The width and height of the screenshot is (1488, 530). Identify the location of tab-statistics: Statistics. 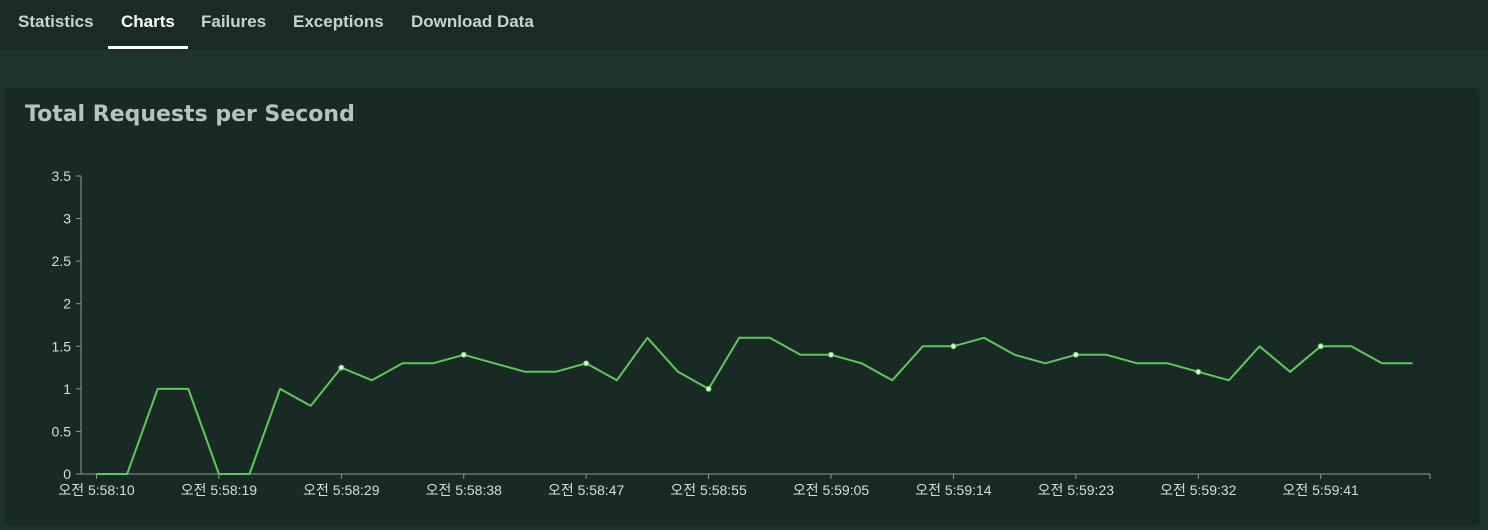
(56, 21).